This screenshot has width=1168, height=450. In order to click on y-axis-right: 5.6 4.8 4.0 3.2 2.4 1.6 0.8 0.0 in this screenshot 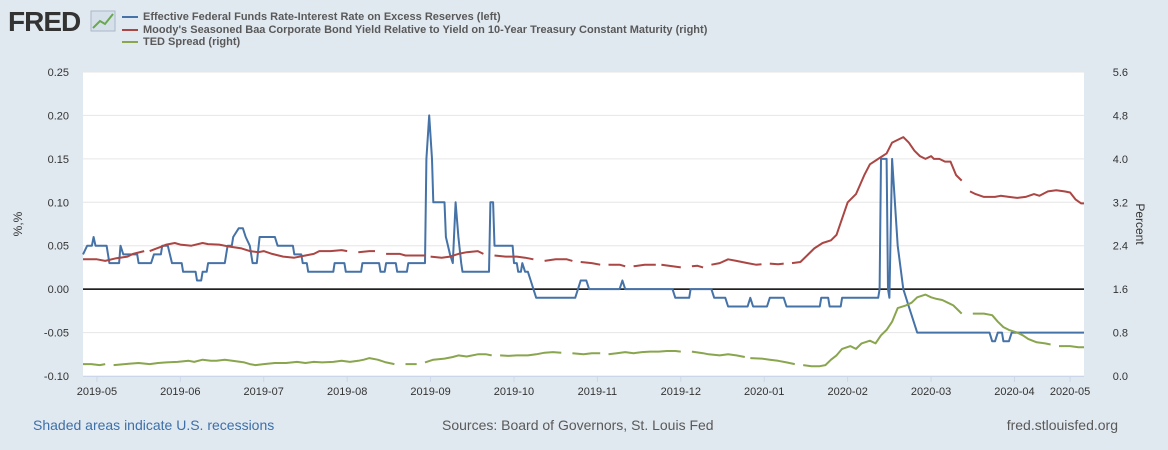, I will do `click(1120, 225)`.